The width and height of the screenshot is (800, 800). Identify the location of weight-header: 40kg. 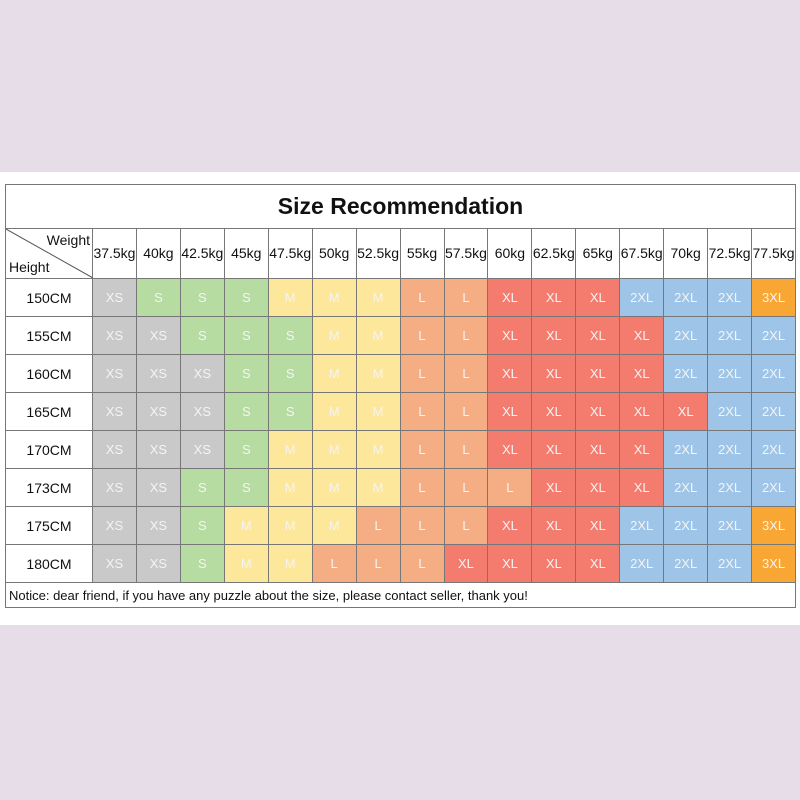
(158, 253).